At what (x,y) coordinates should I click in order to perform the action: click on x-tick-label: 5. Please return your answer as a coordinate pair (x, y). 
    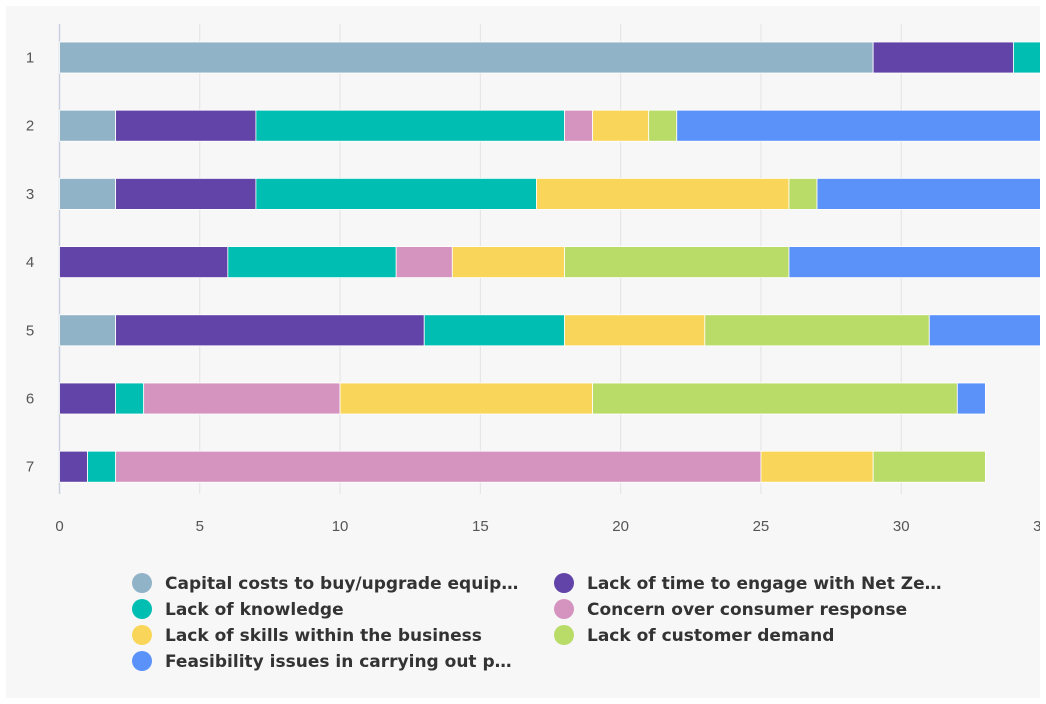
    Looking at the image, I should click on (200, 526).